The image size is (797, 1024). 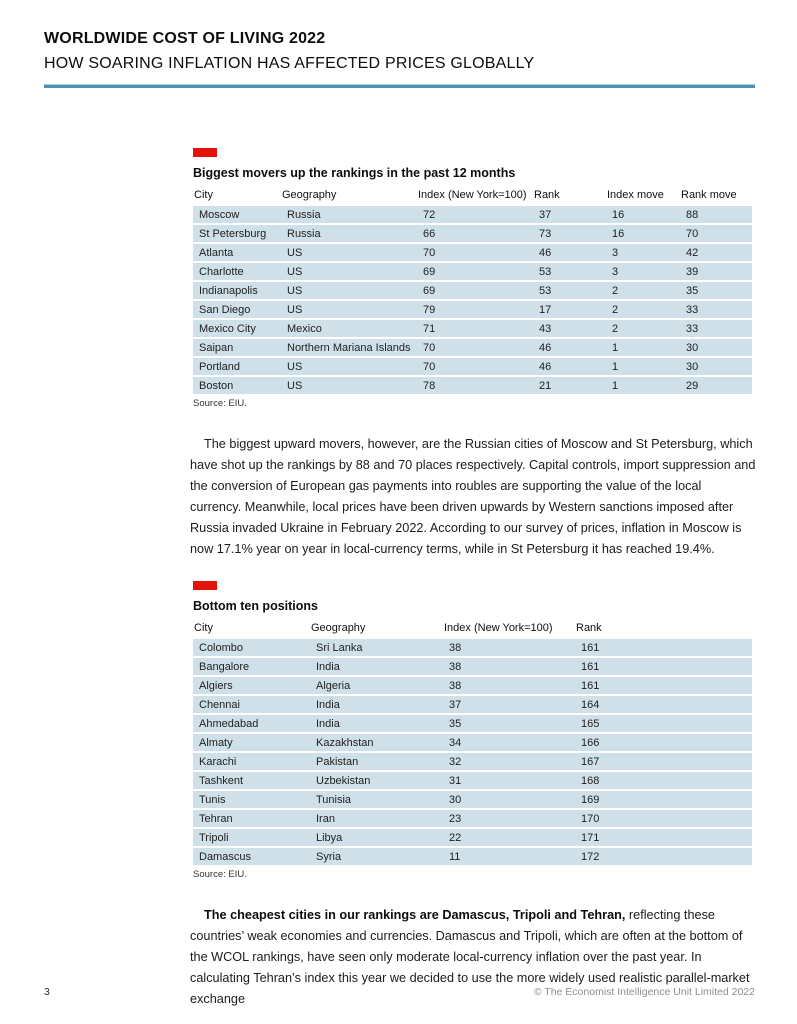 I want to click on table-row: Mexico City Mexico 71 43 2 33, so click(x=472, y=328).